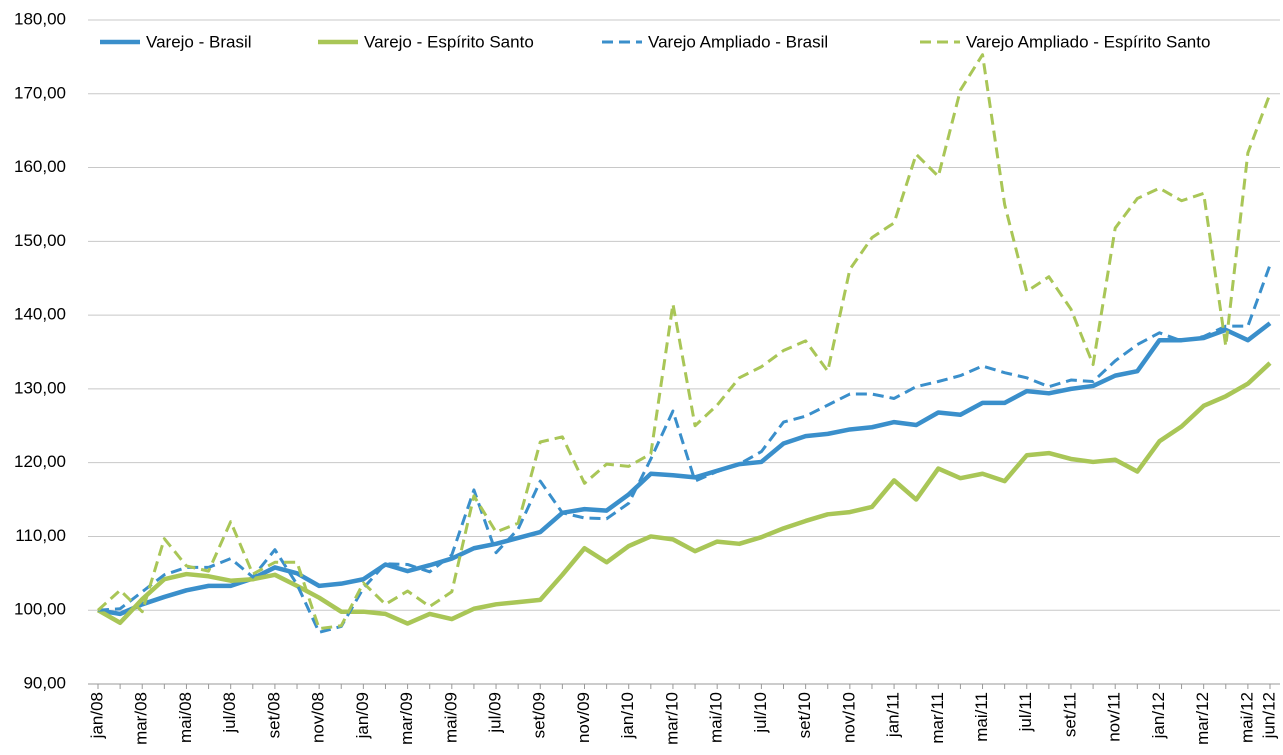 The height and width of the screenshot is (755, 1283). I want to click on y-tick-label: 110,00, so click(40, 535).